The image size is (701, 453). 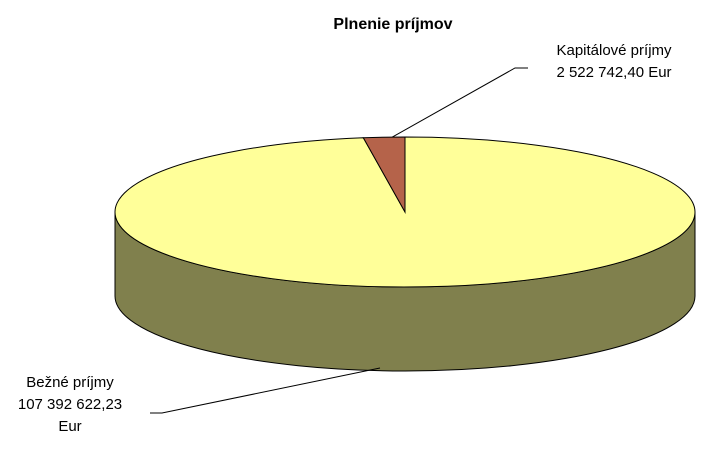 I want to click on value-label: 2 522 742,40 Eur, so click(x=614, y=72).